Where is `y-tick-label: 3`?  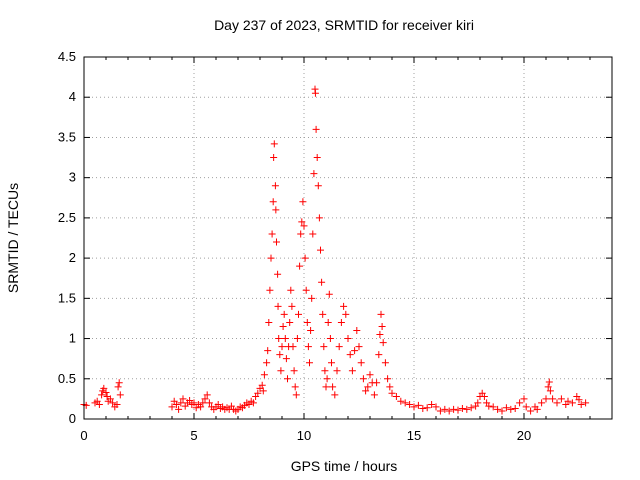 y-tick-label: 3 is located at coordinates (72, 177).